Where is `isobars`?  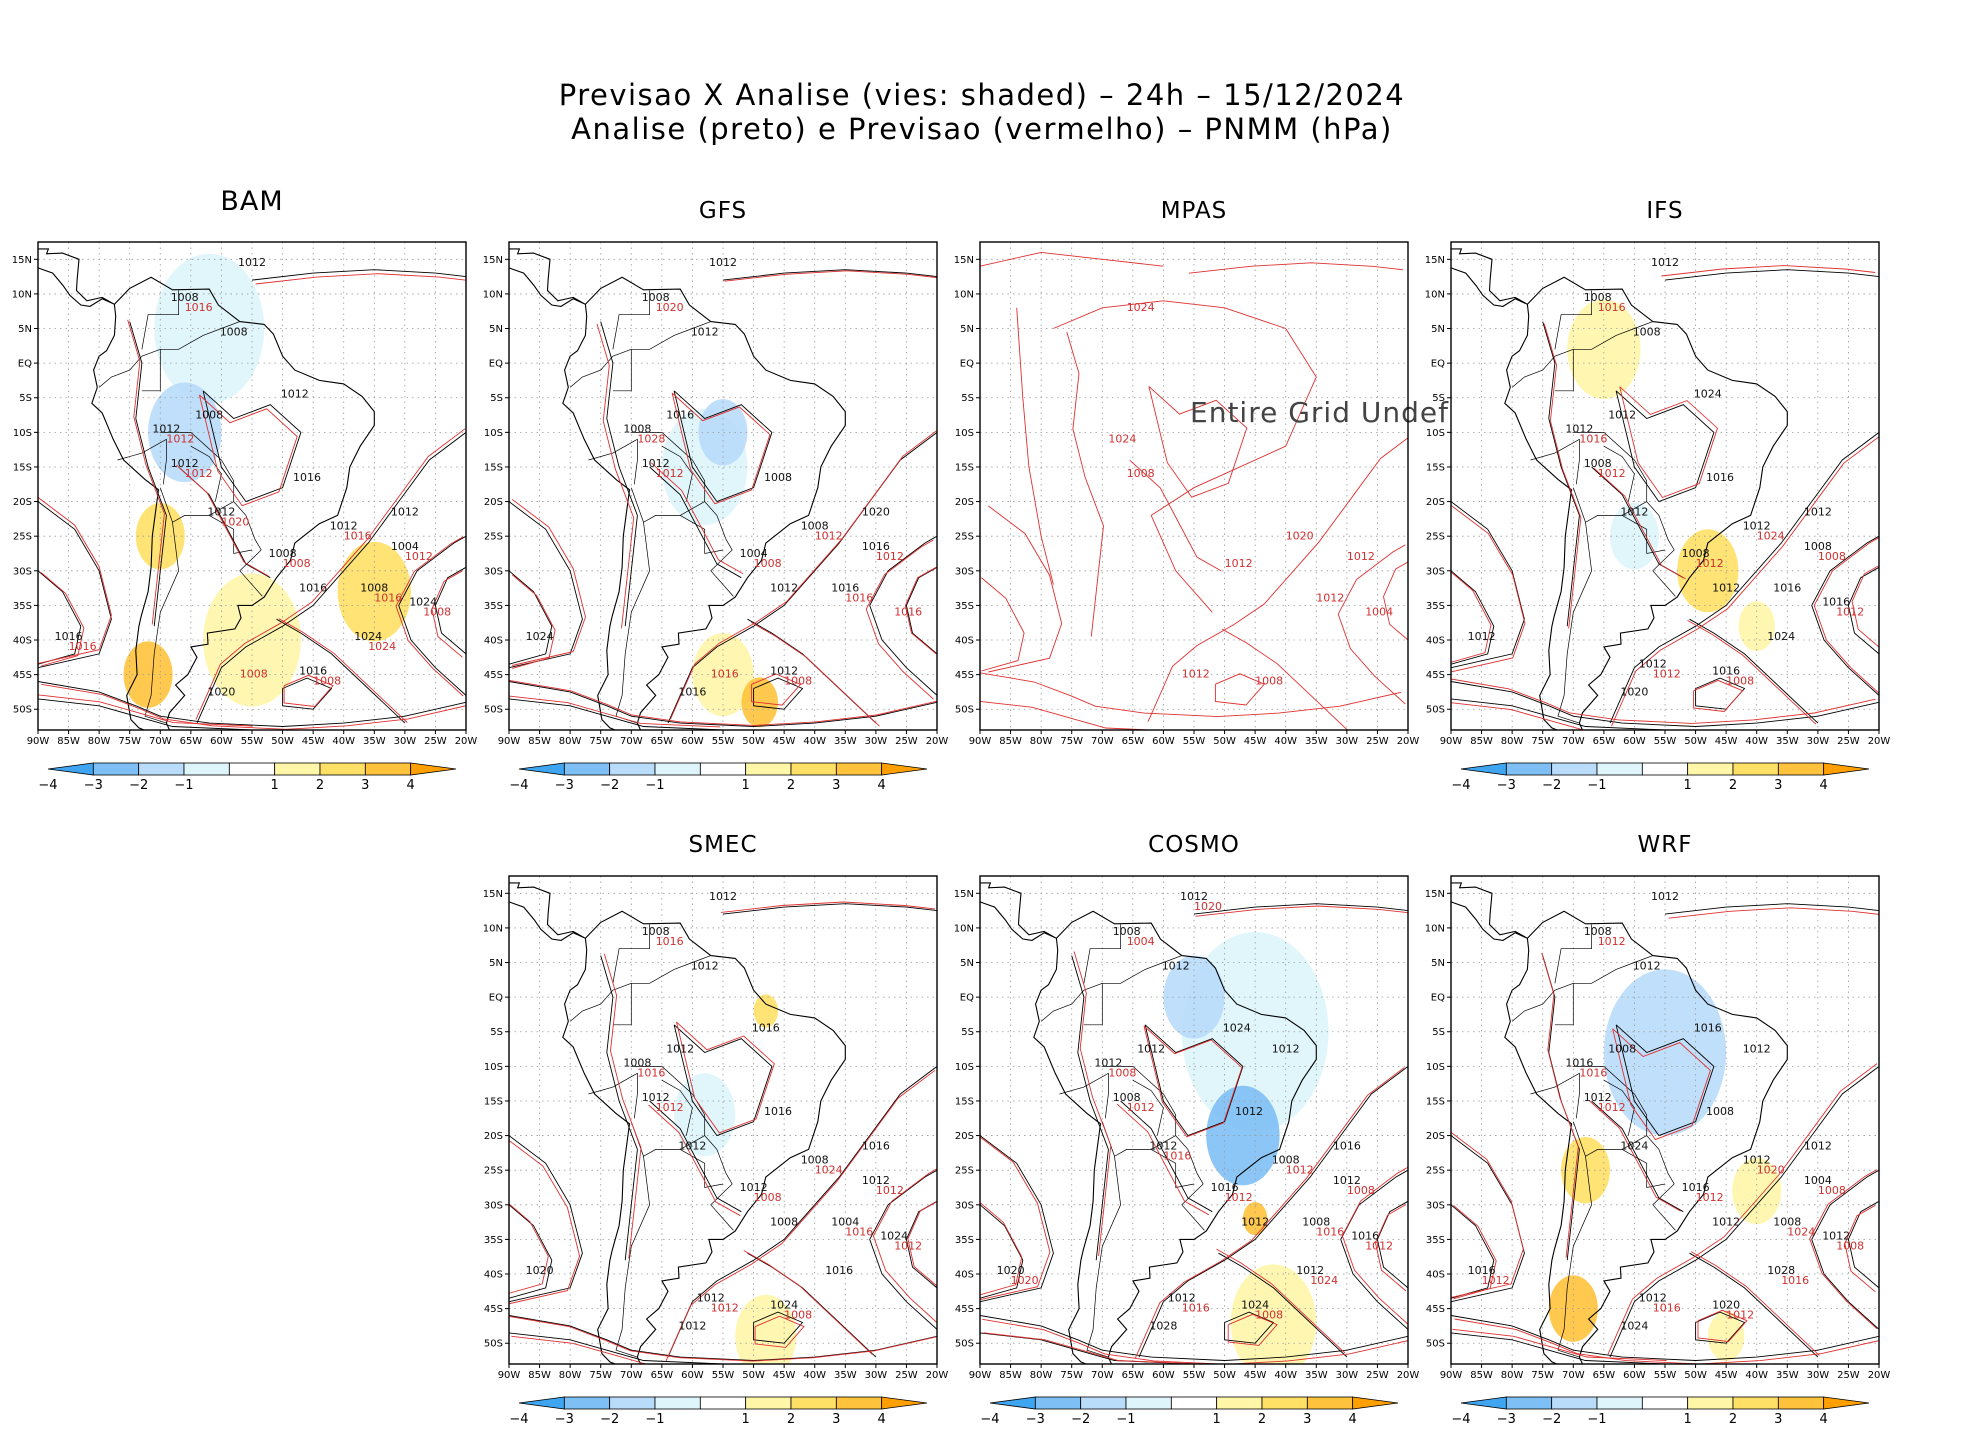 isobars is located at coordinates (1194, 490).